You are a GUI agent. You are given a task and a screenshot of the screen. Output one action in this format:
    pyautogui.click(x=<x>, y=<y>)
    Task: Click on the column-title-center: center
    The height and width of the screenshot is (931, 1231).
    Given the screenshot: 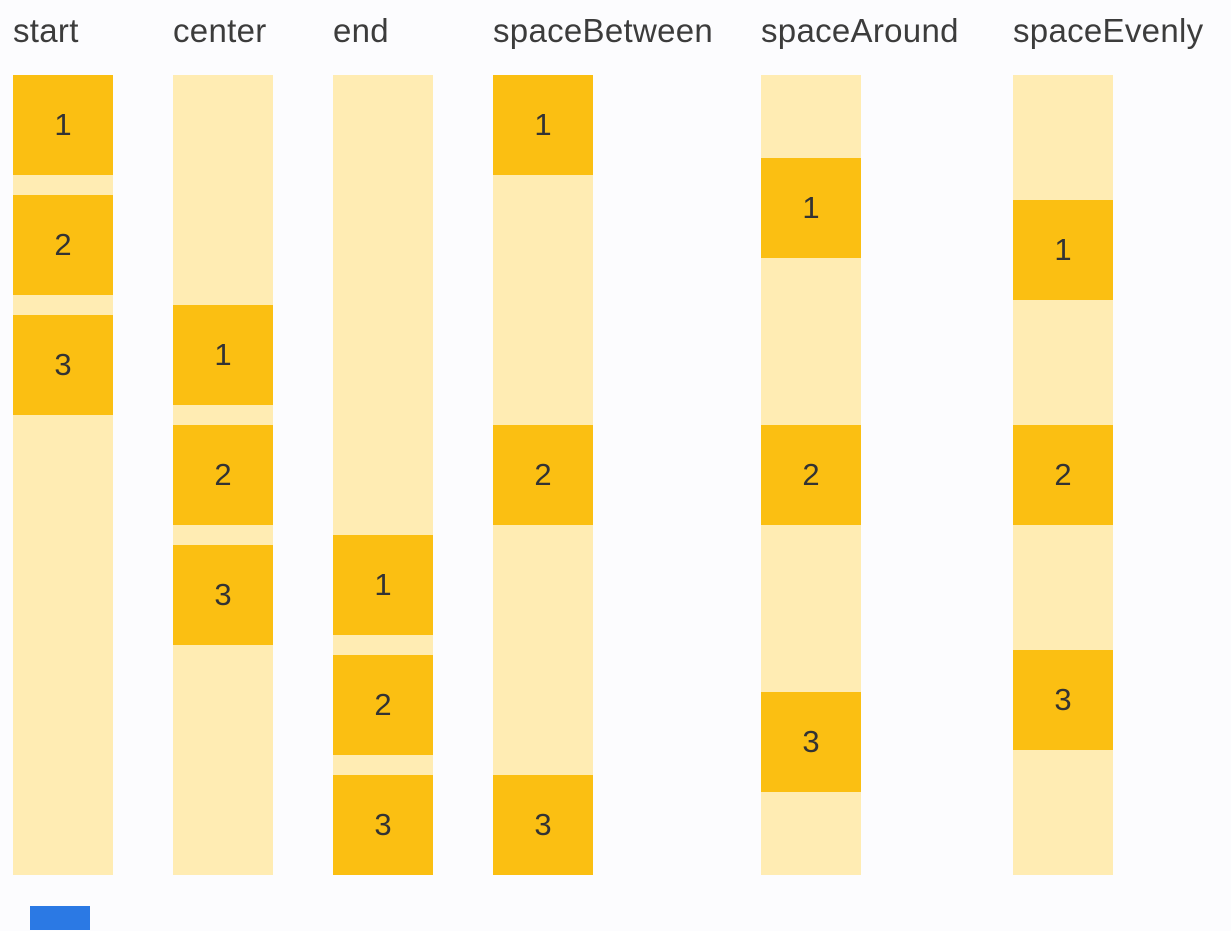 What is the action you would take?
    pyautogui.click(x=220, y=30)
    